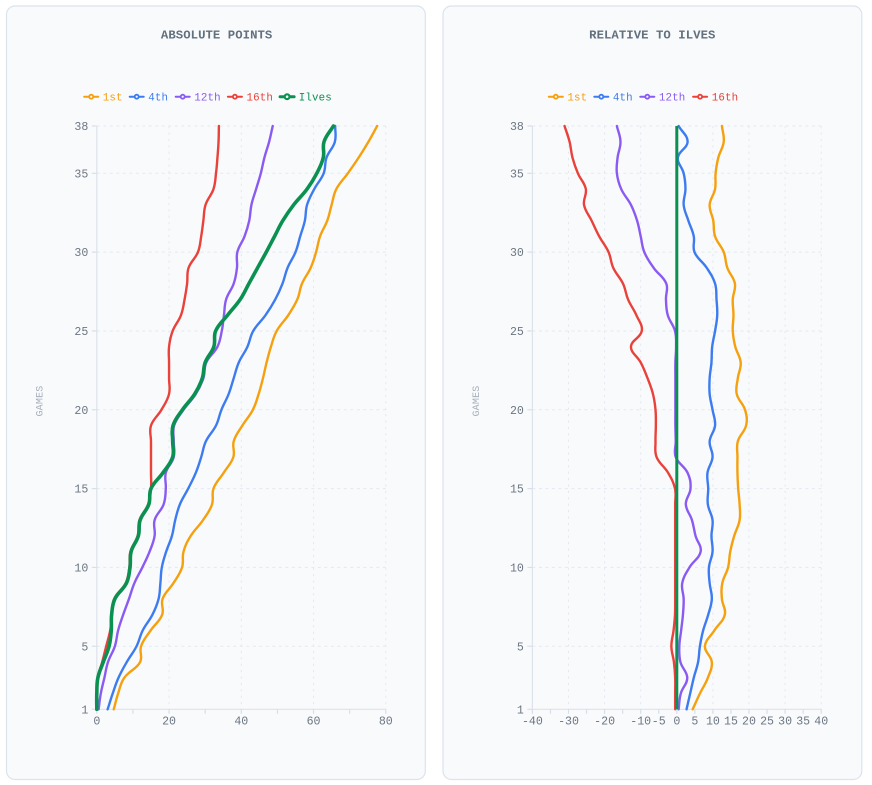  What do you see at coordinates (532, 721) in the screenshot?
I see `svg-text: -40` at bounding box center [532, 721].